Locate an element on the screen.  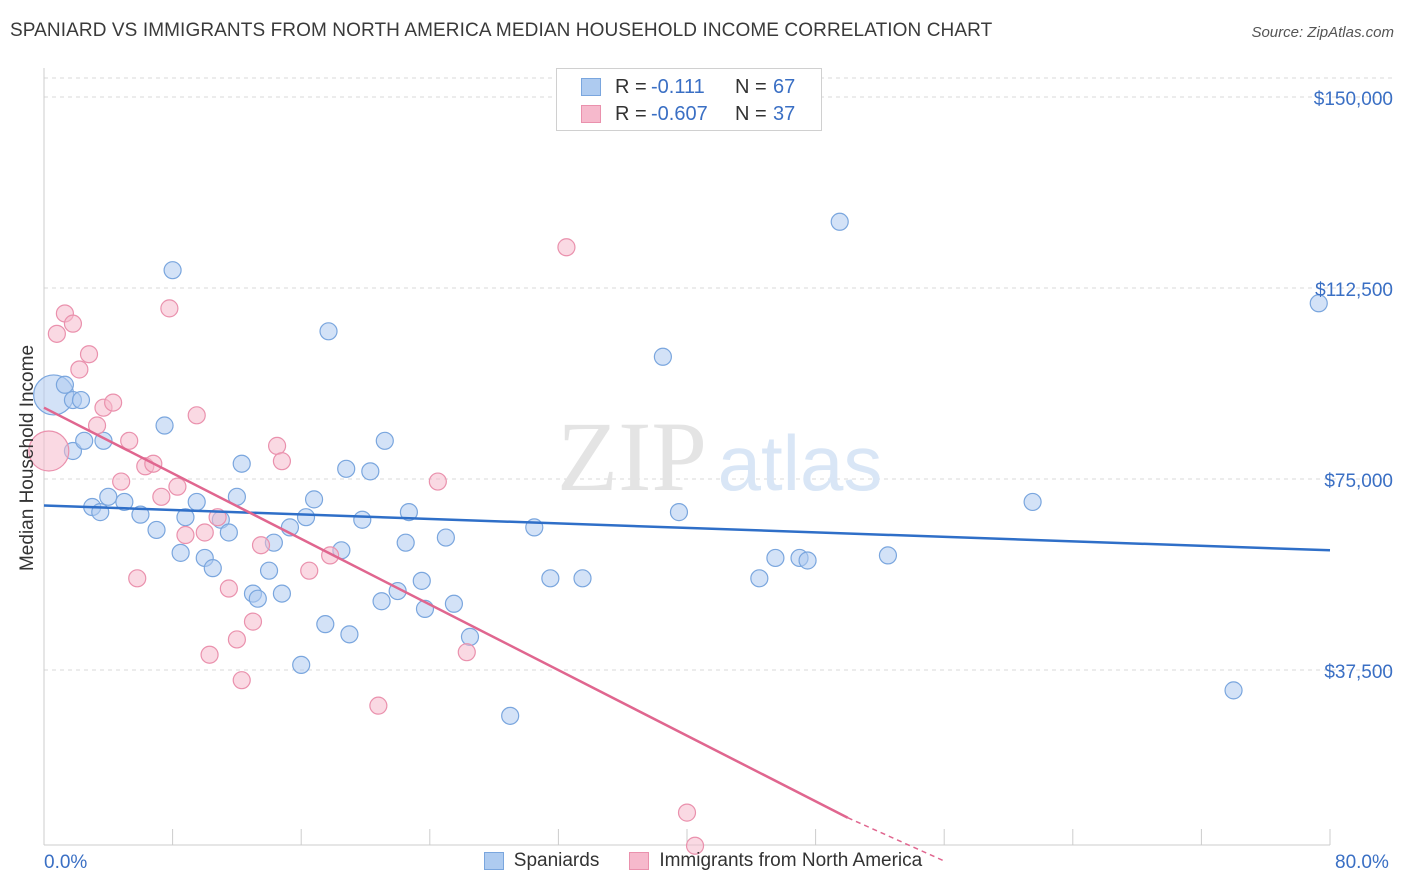
swatch-blue is located at coordinates (591, 87).